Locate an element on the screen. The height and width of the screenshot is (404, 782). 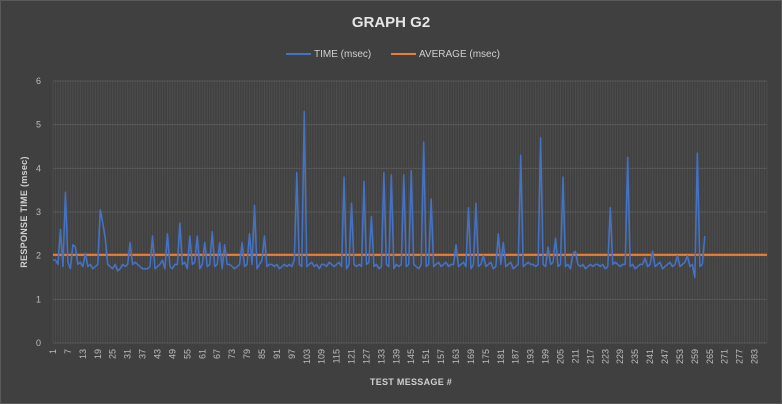
x-tick-label: 193 is located at coordinates (531, 356).